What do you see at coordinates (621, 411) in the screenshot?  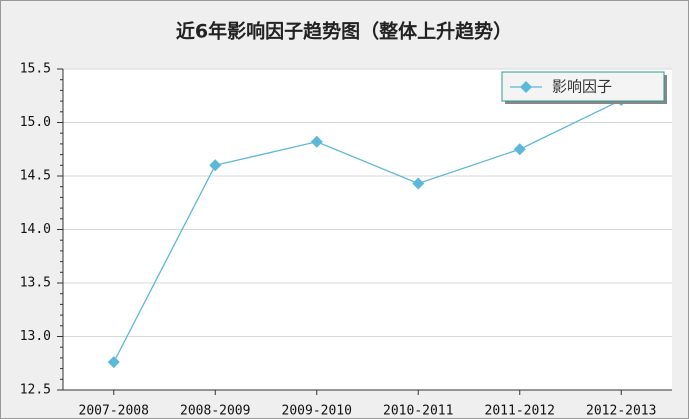 I see `x-tick-label: 2012-2013` at bounding box center [621, 411].